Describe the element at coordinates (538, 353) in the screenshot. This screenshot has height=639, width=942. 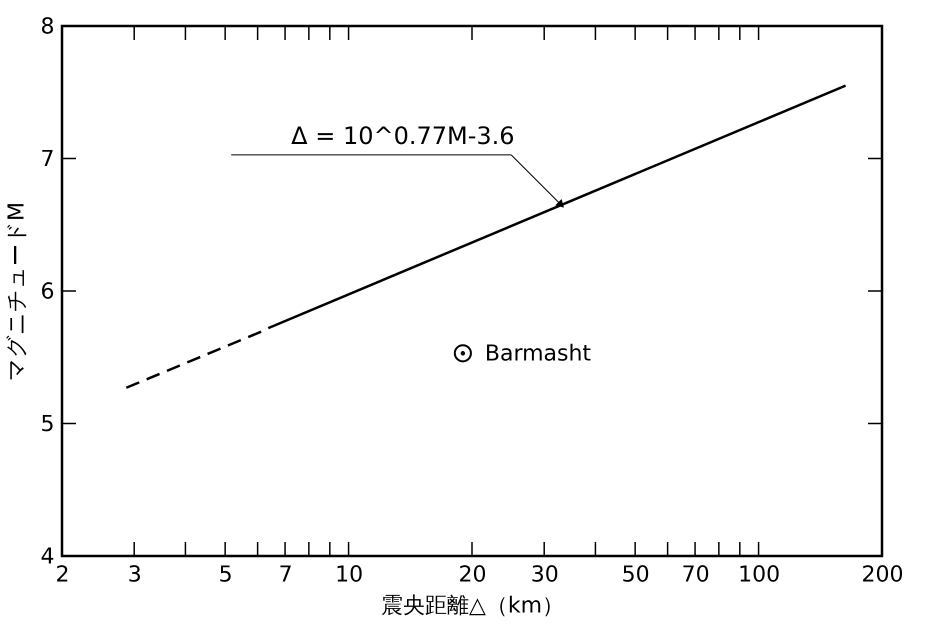
I see `series-label: Barmasht` at that location.